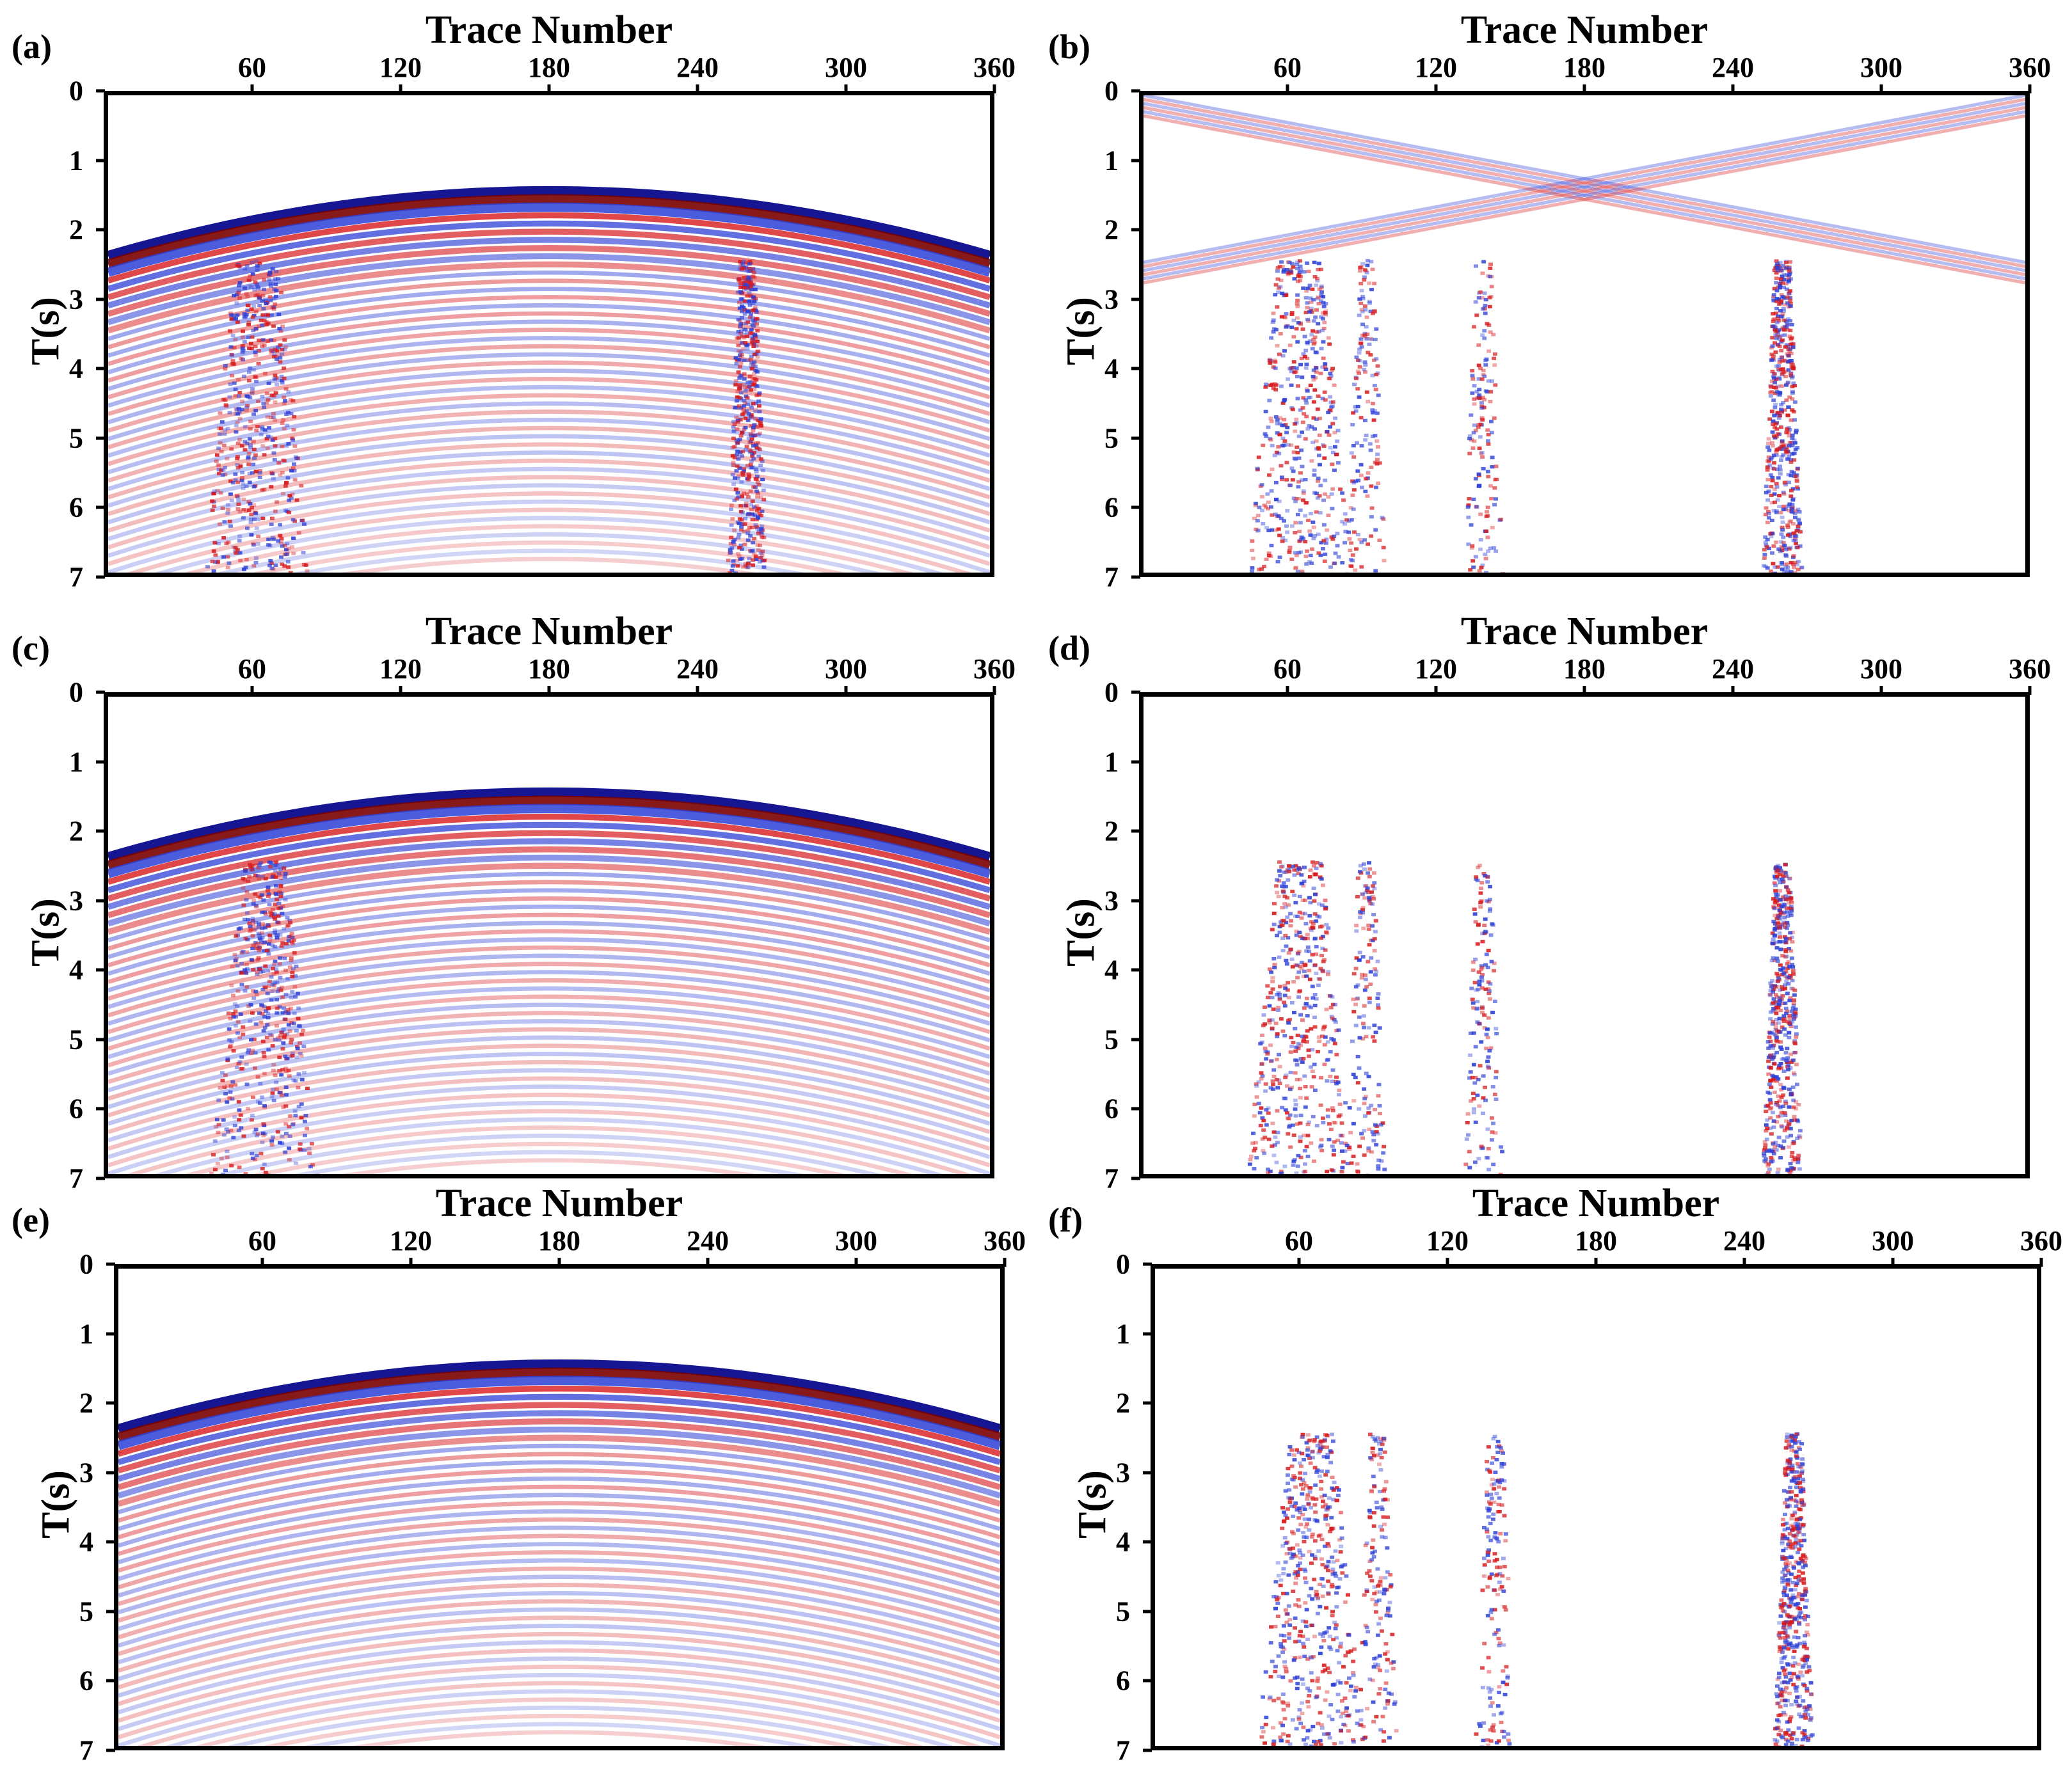 The height and width of the screenshot is (1767, 2072). Describe the element at coordinates (401, 669) in the screenshot. I see `x-tick-label: 120` at that location.